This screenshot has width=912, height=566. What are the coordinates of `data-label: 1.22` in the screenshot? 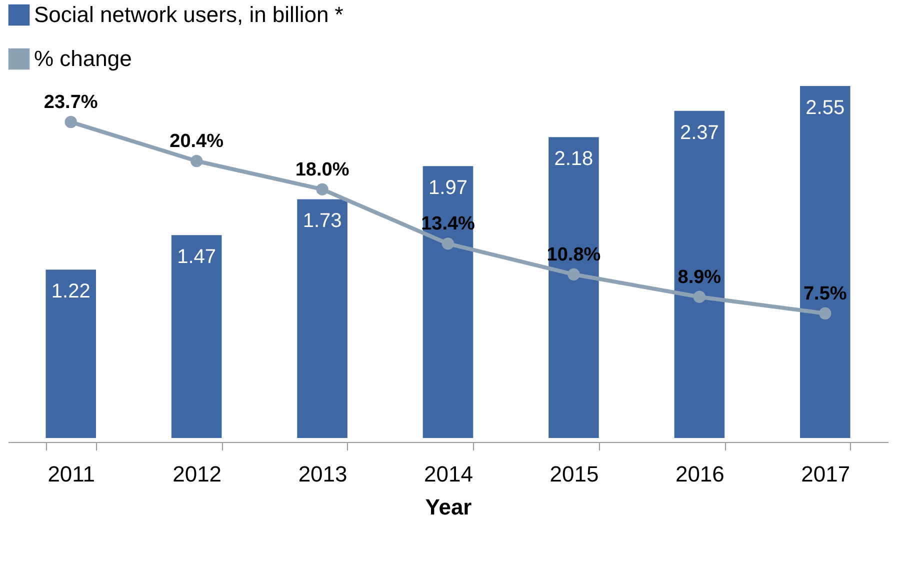 It's located at (70, 291).